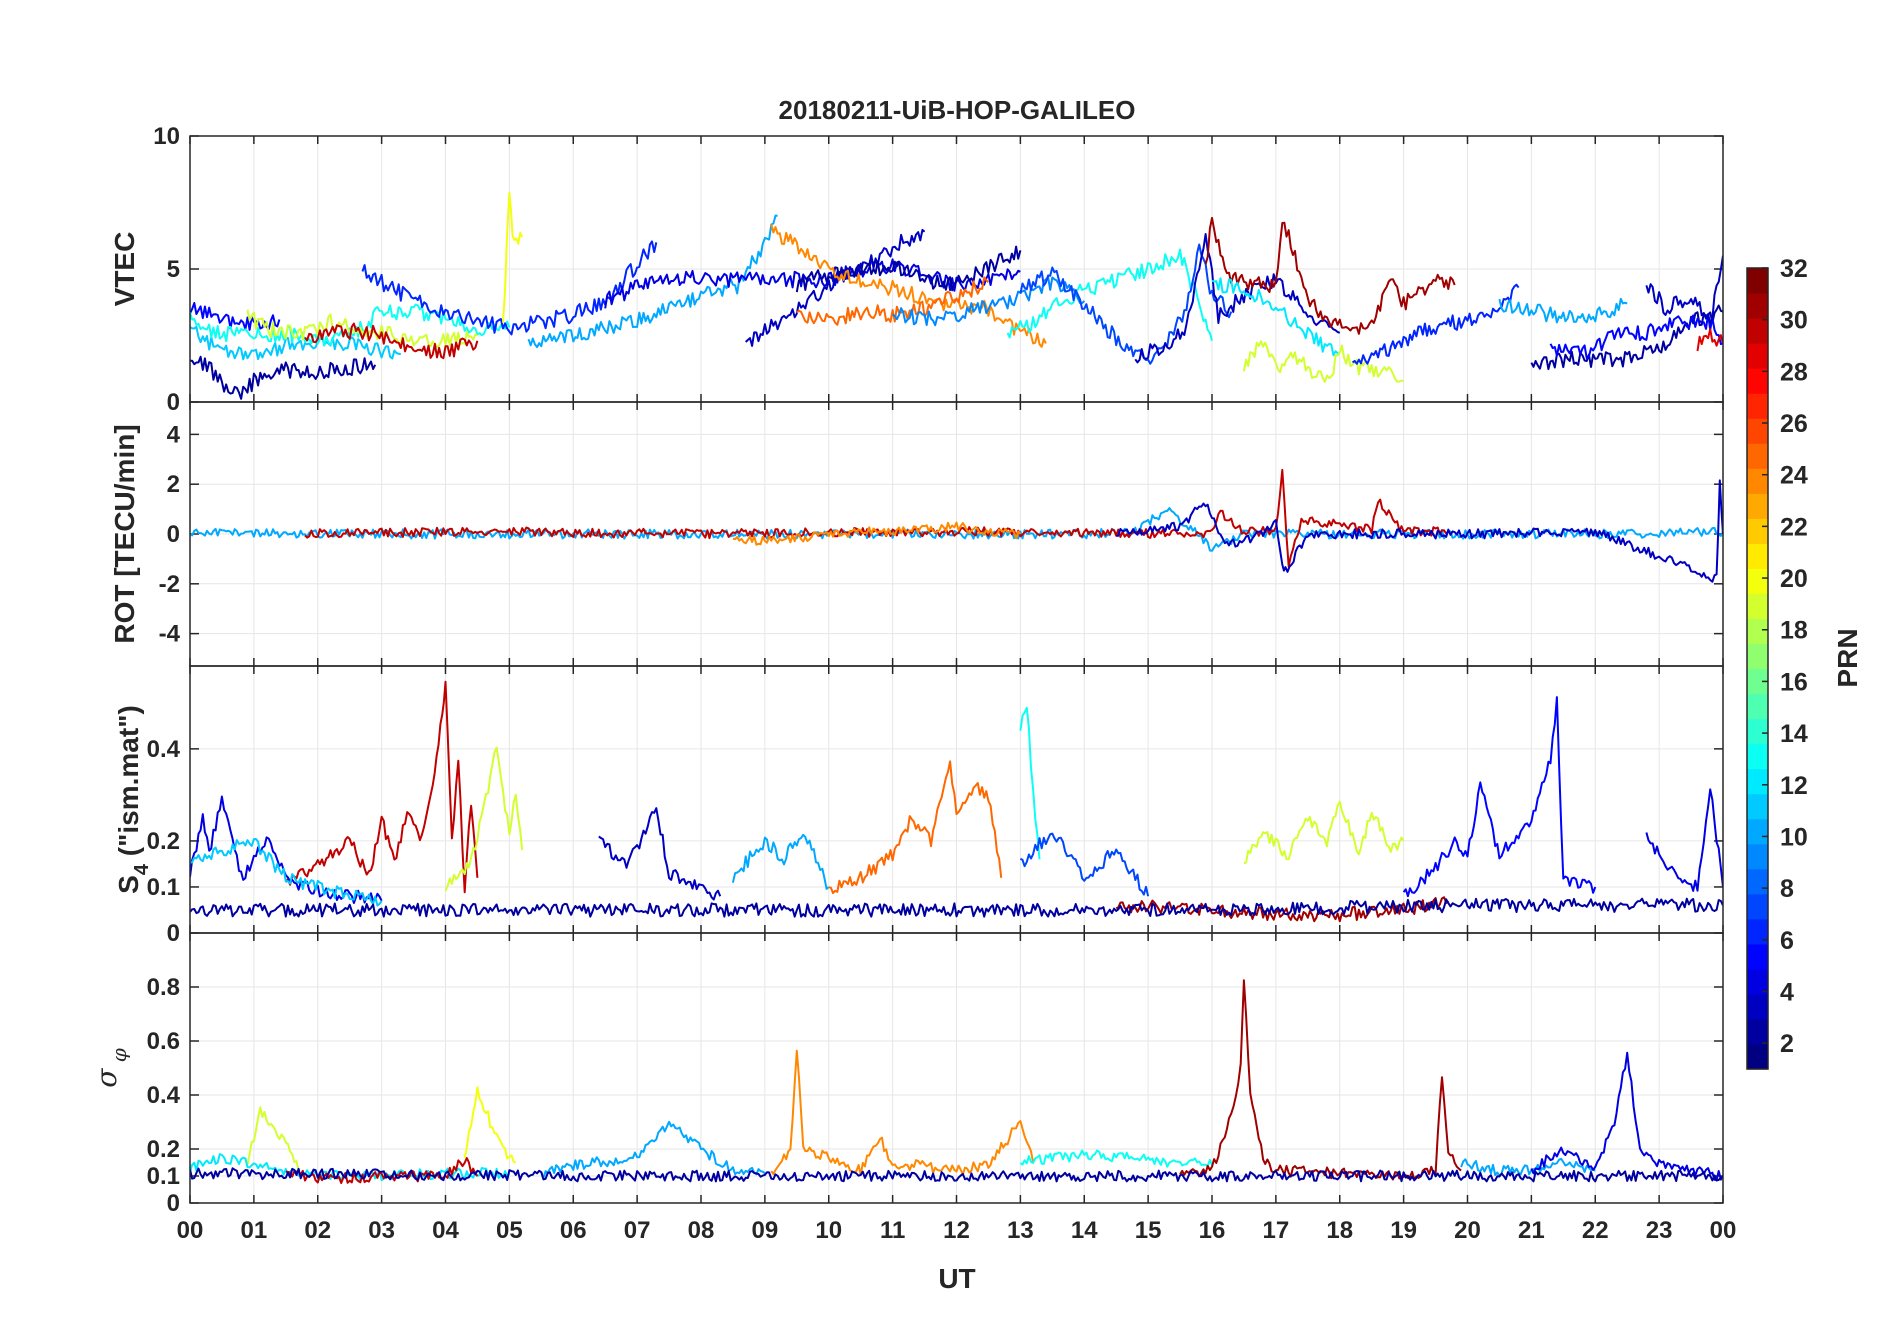 The image size is (1902, 1330). Describe the element at coordinates (254, 1230) in the screenshot. I see `x-tick-label: 01` at that location.